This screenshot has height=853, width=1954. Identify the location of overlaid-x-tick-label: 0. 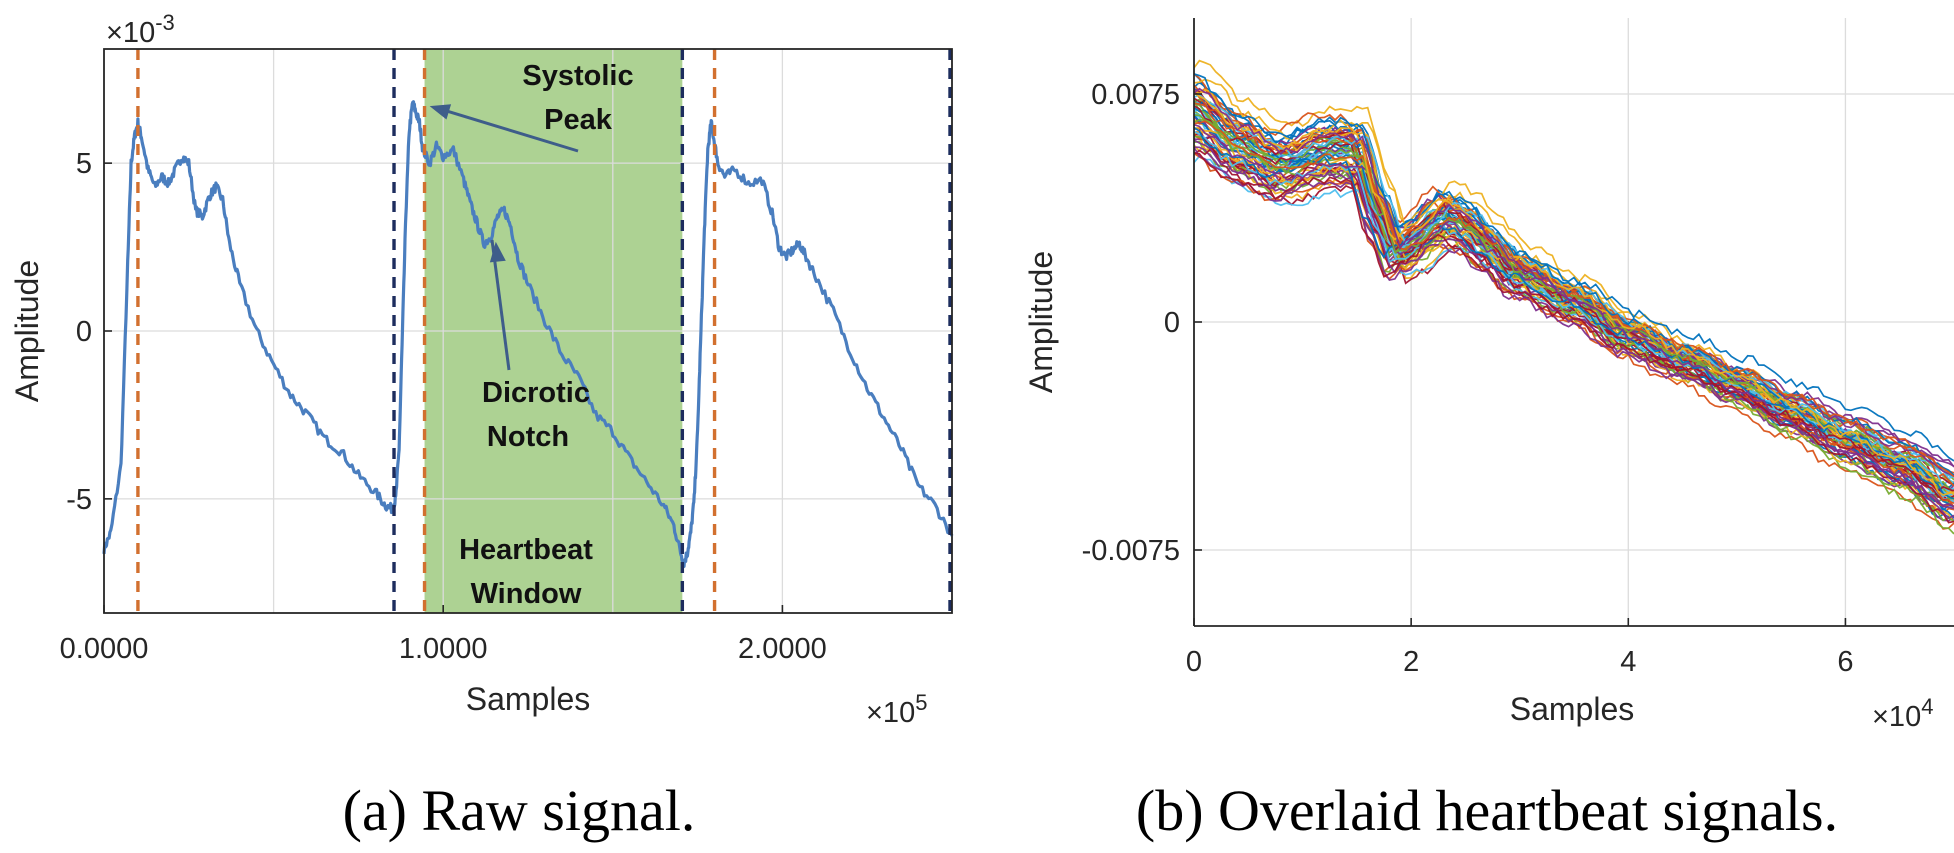
(1194, 662).